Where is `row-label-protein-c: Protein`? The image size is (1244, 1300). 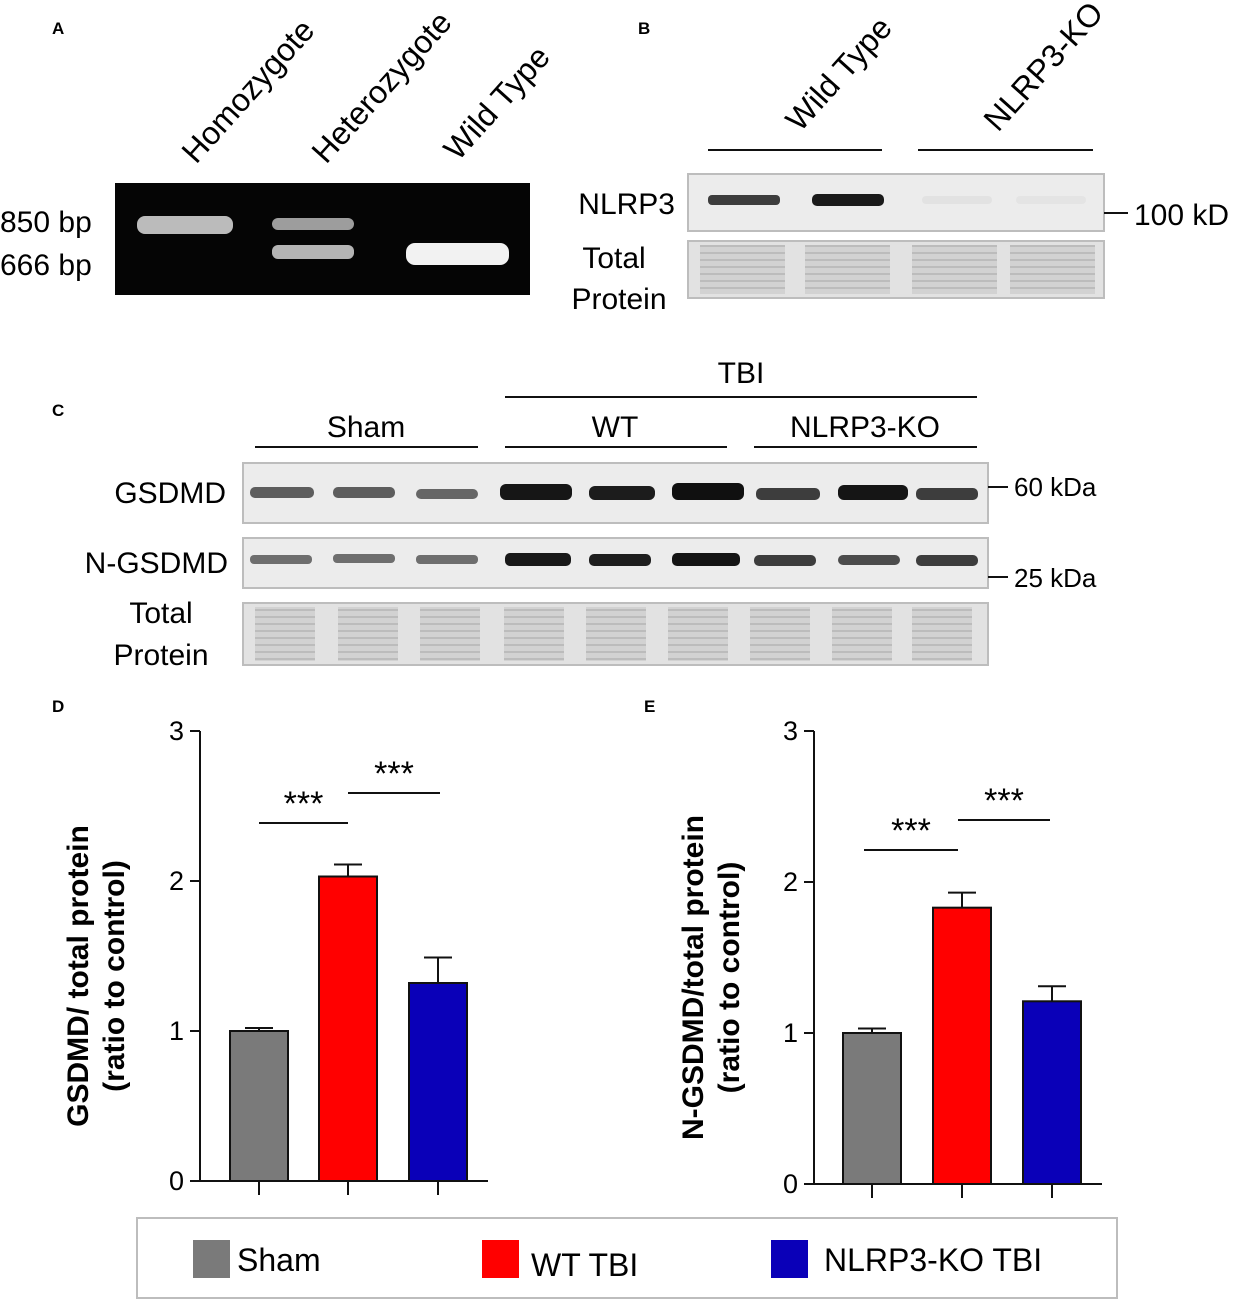
row-label-protein-c: Protein is located at coordinates (160, 655).